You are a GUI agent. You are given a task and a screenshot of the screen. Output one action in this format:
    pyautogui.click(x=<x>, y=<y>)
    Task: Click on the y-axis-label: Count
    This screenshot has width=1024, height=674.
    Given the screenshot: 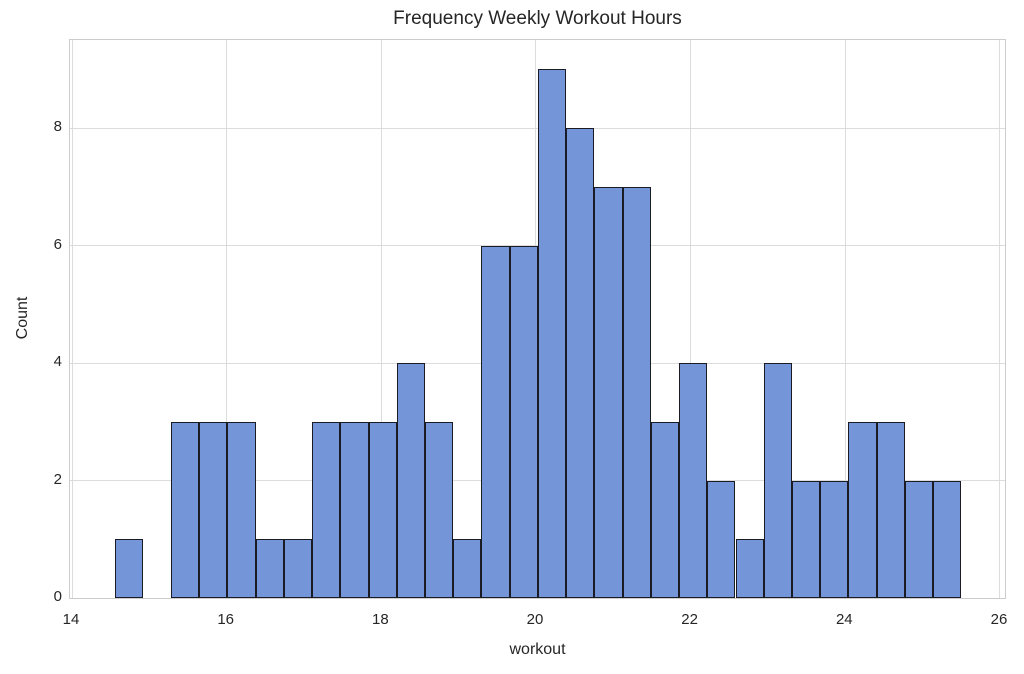 What is the action you would take?
    pyautogui.click(x=22, y=318)
    